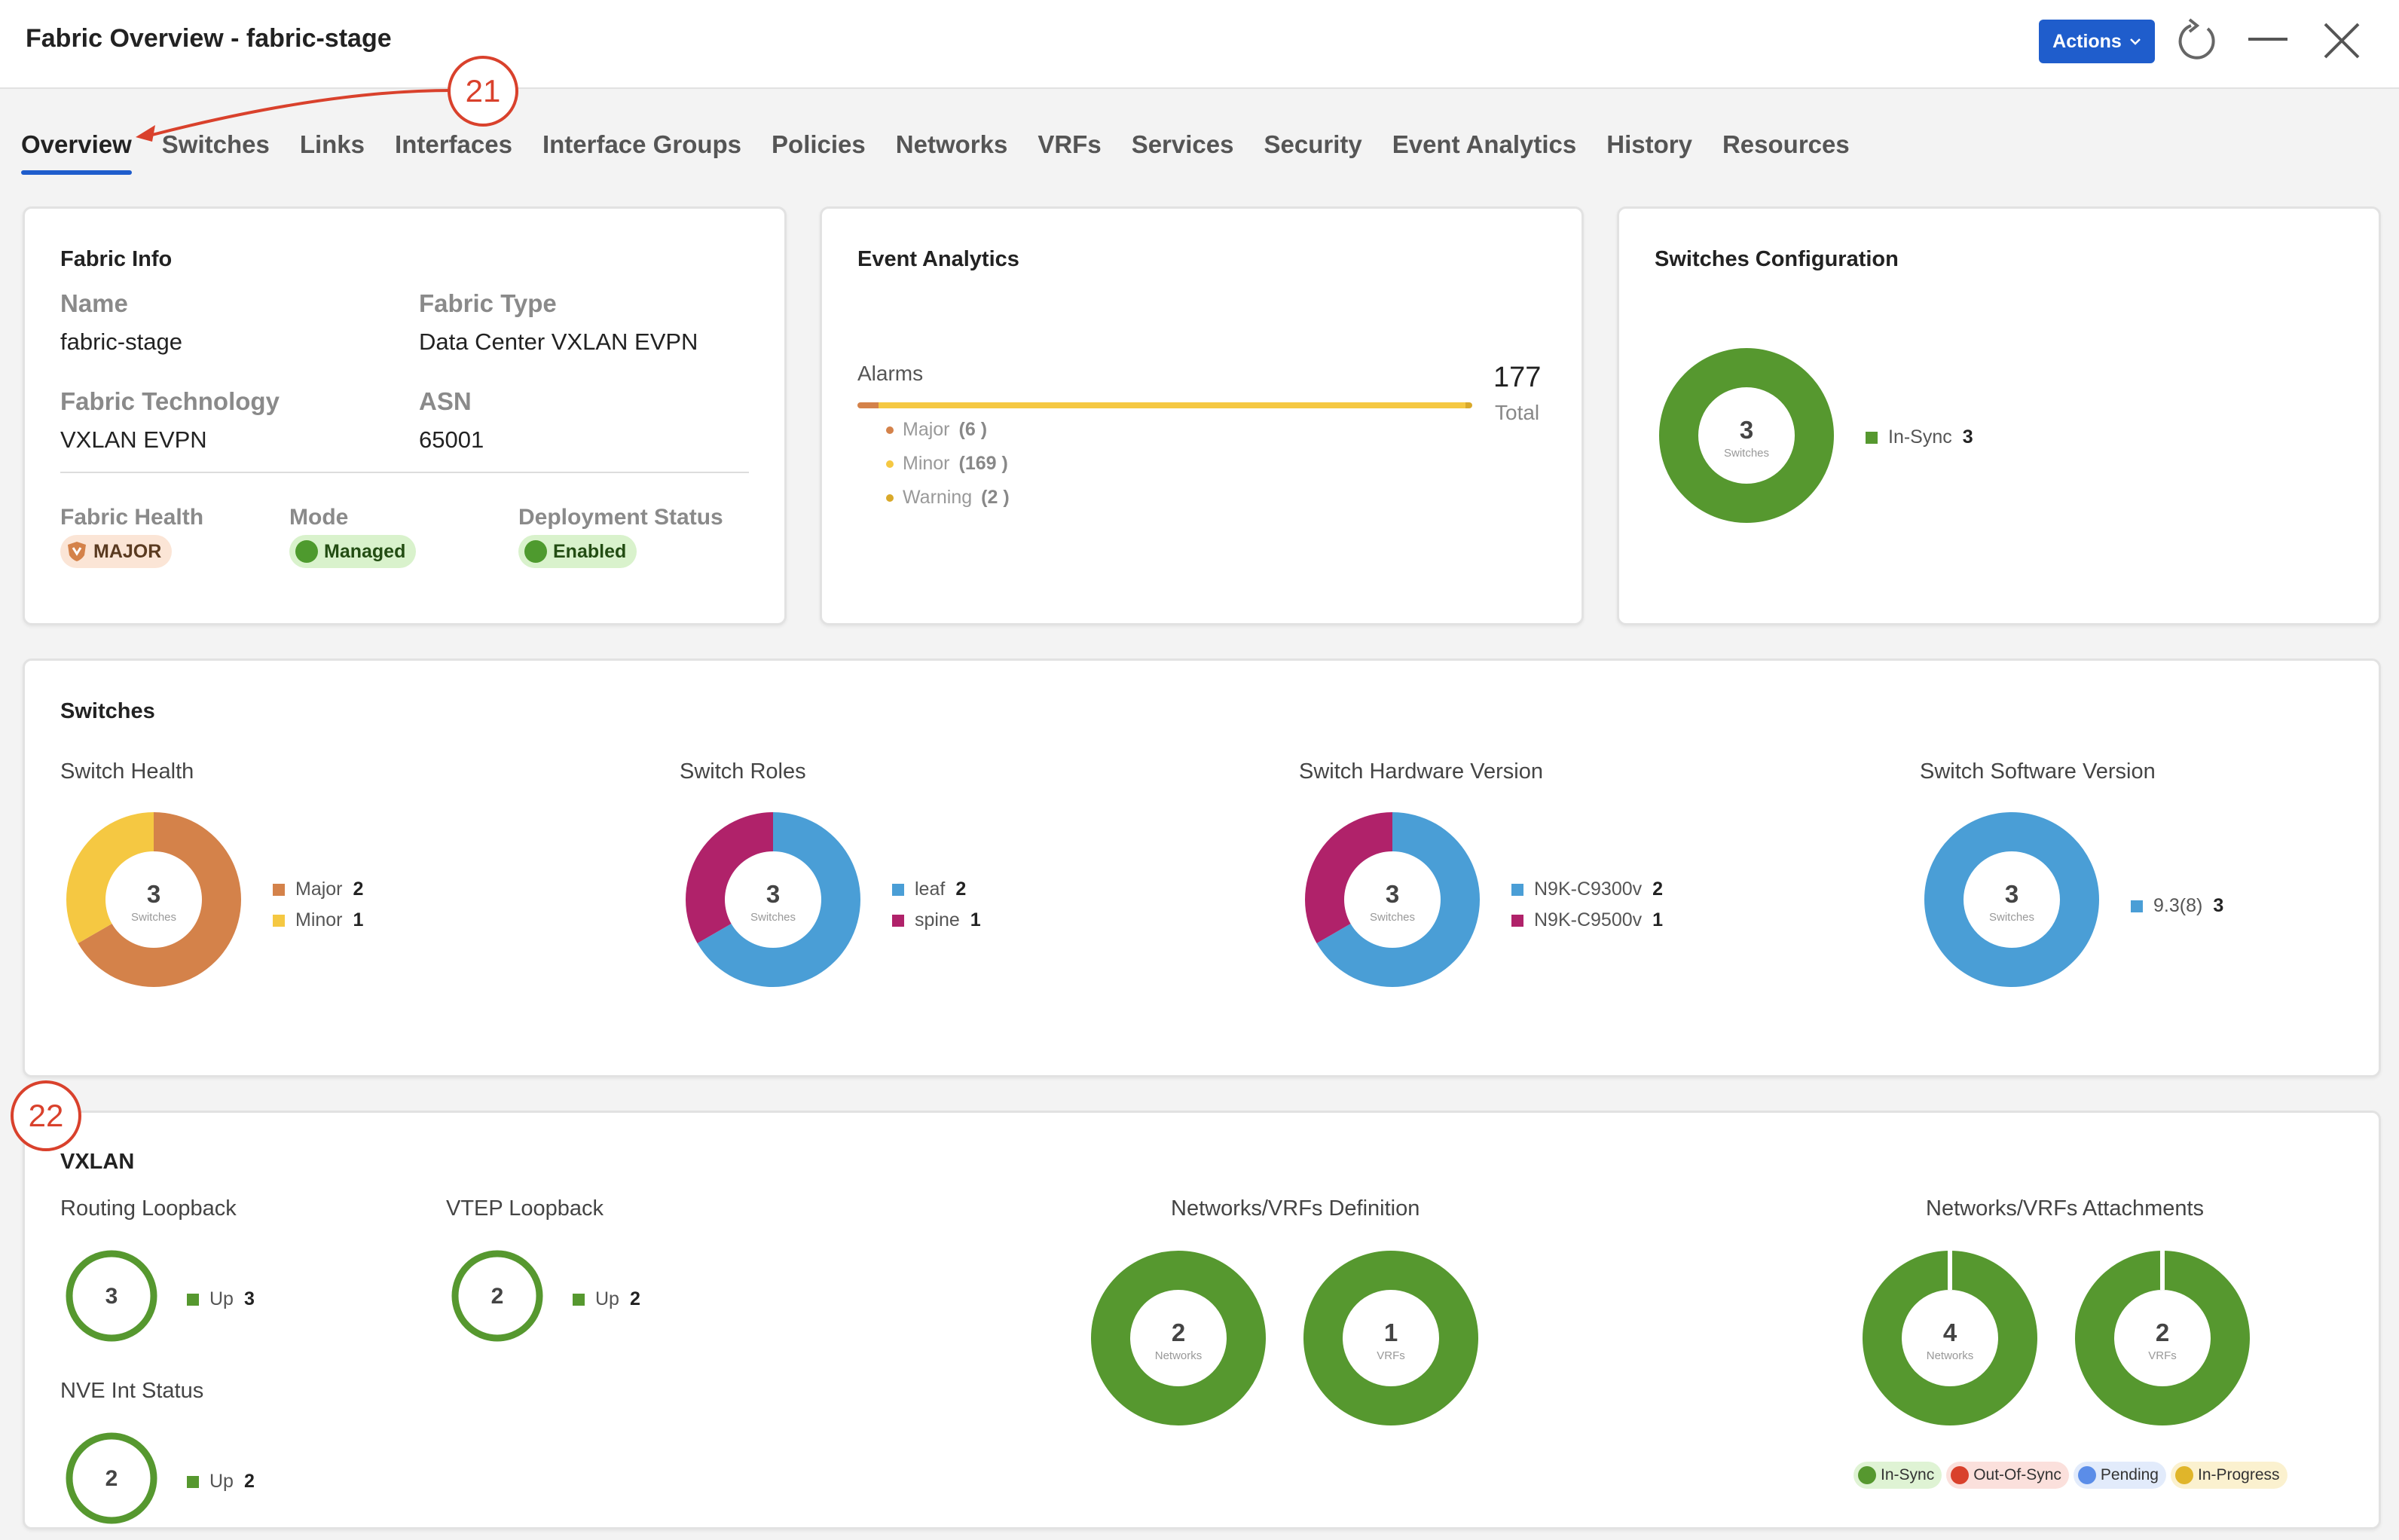  I want to click on alarm-legend-count: (169 ), so click(983, 464).